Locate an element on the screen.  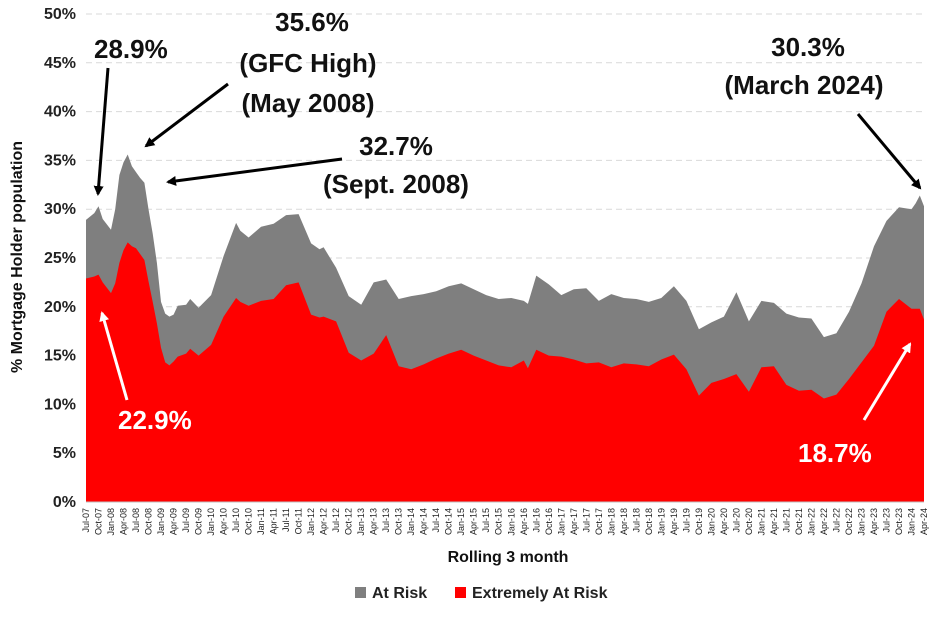
x-tick-label: Jul-19 is located at coordinates (686, 520).